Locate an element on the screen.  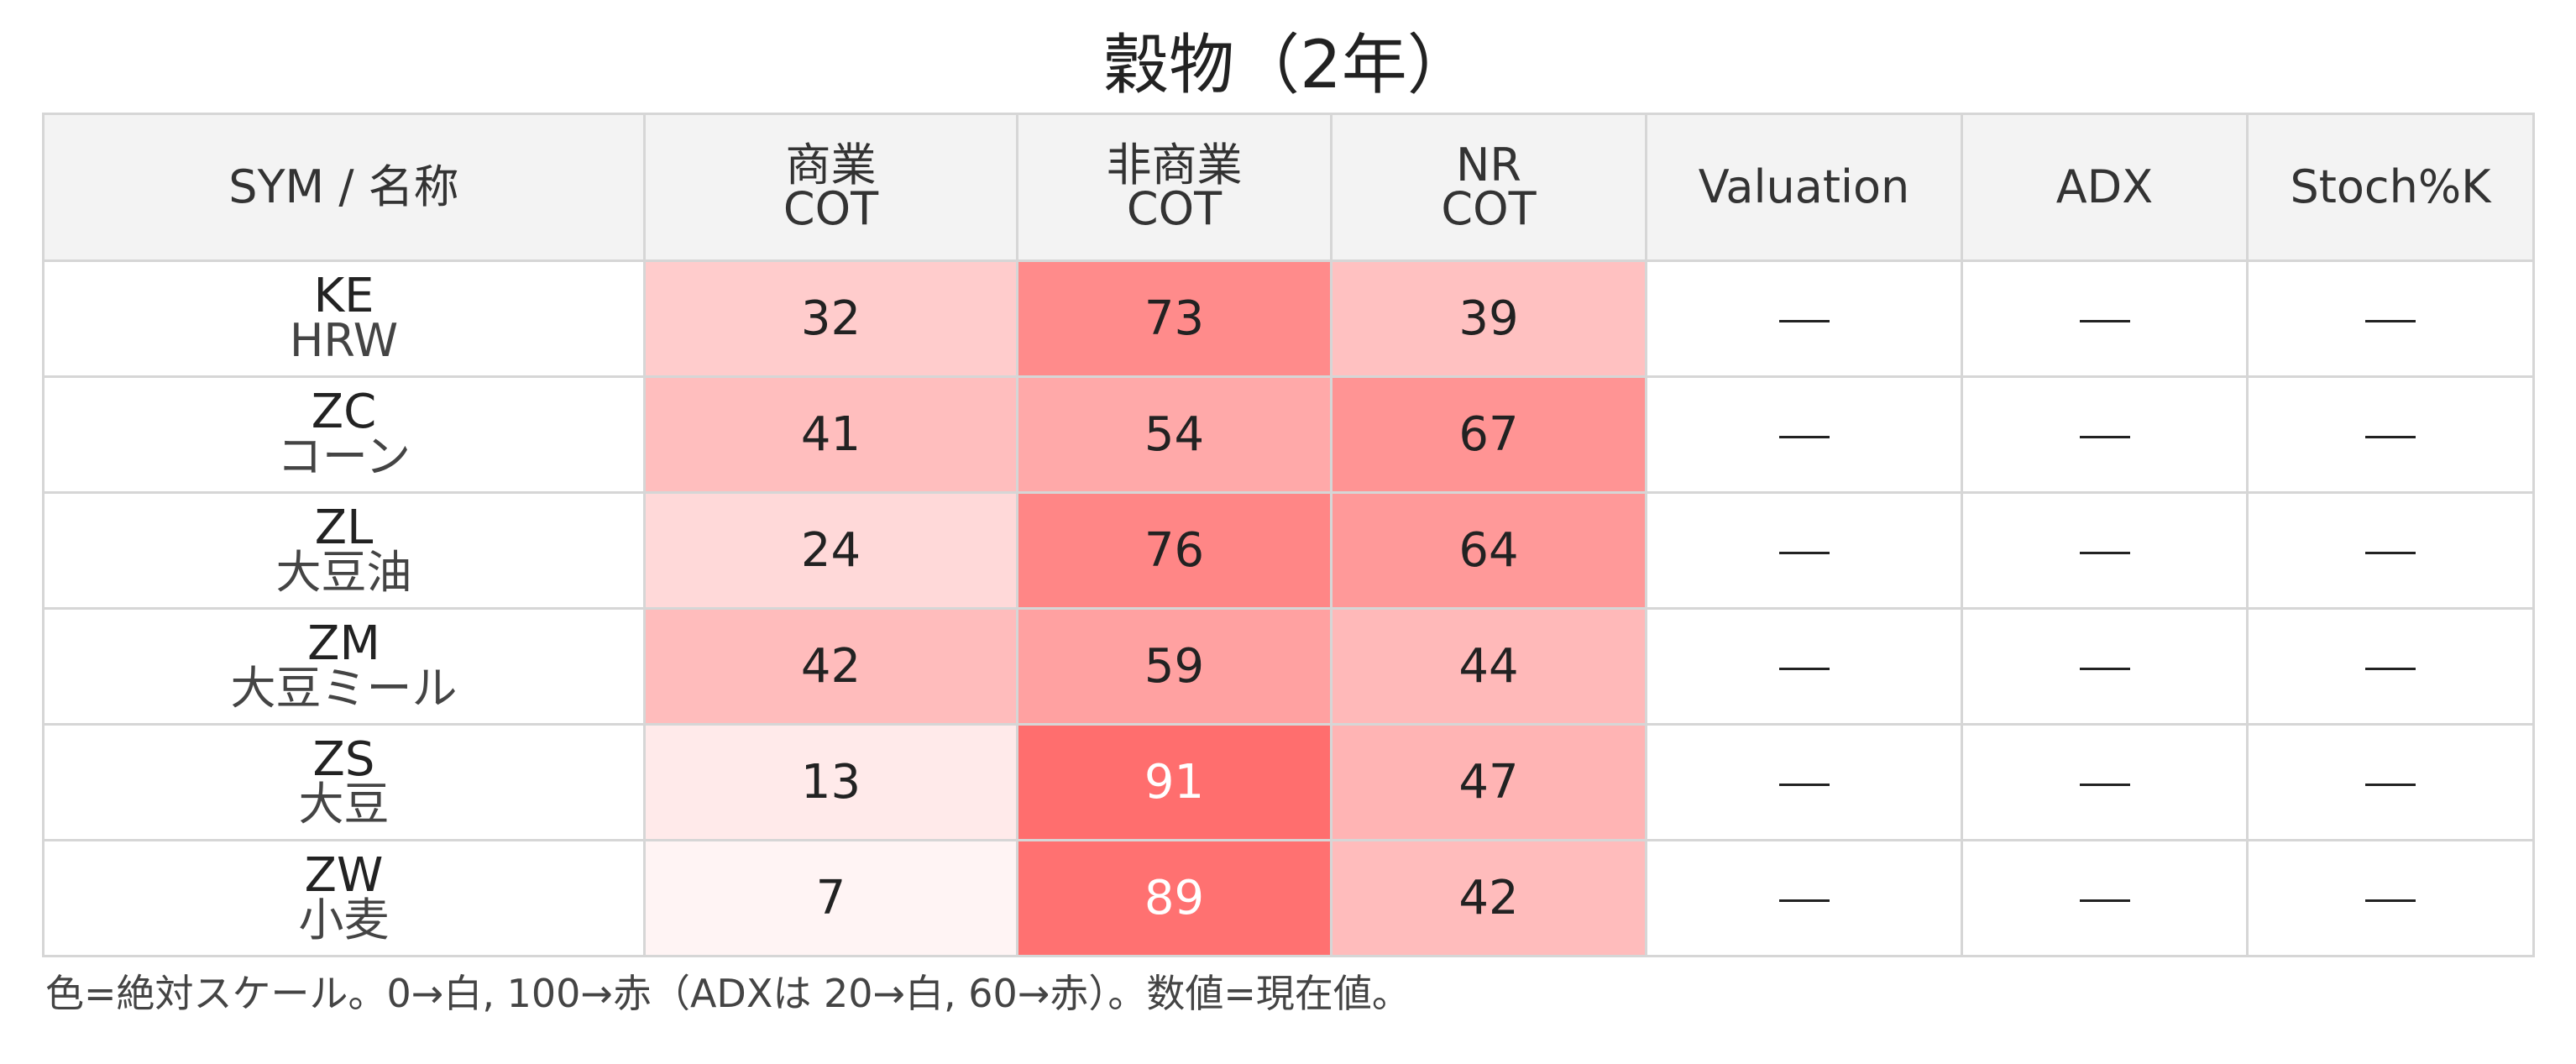
symbol-name: 大豆油 is located at coordinates (343, 572).